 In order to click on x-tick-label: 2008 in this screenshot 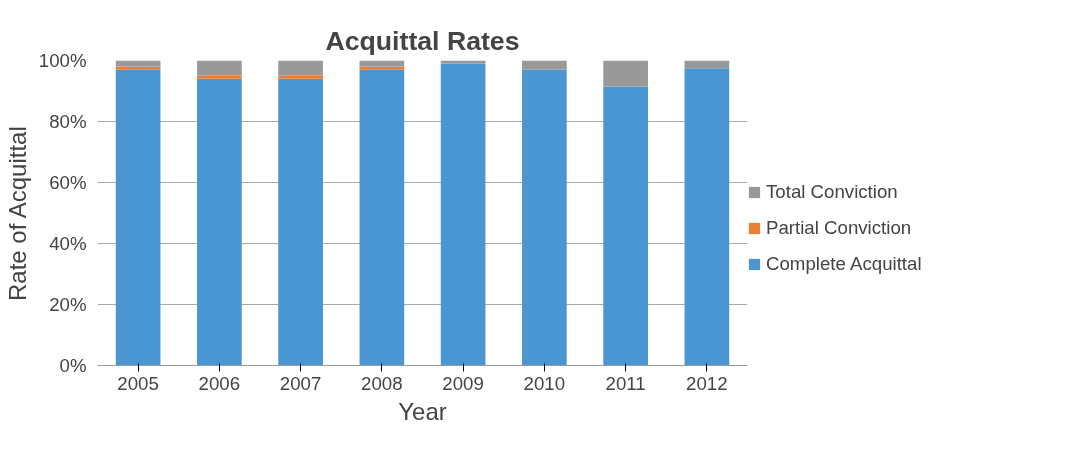, I will do `click(382, 383)`.